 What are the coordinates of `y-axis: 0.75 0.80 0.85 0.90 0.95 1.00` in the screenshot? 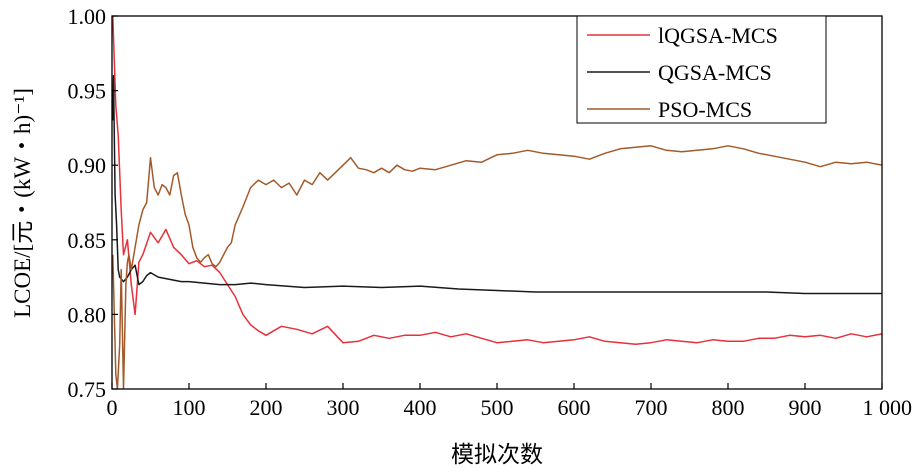 It's located at (93, 203).